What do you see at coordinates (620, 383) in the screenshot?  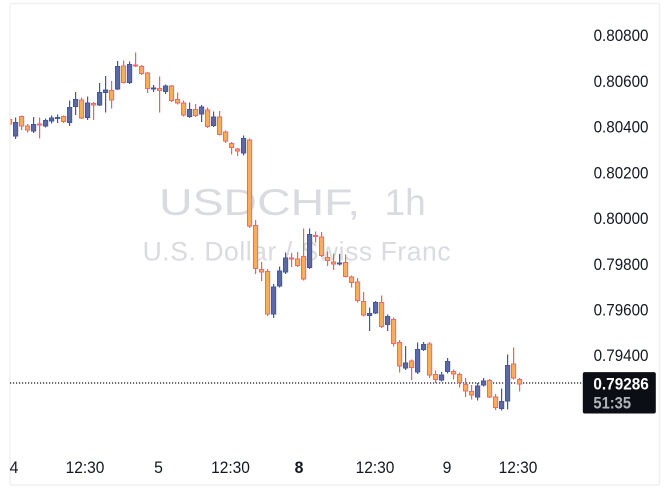 I see `svg-text: 0.79286` at bounding box center [620, 383].